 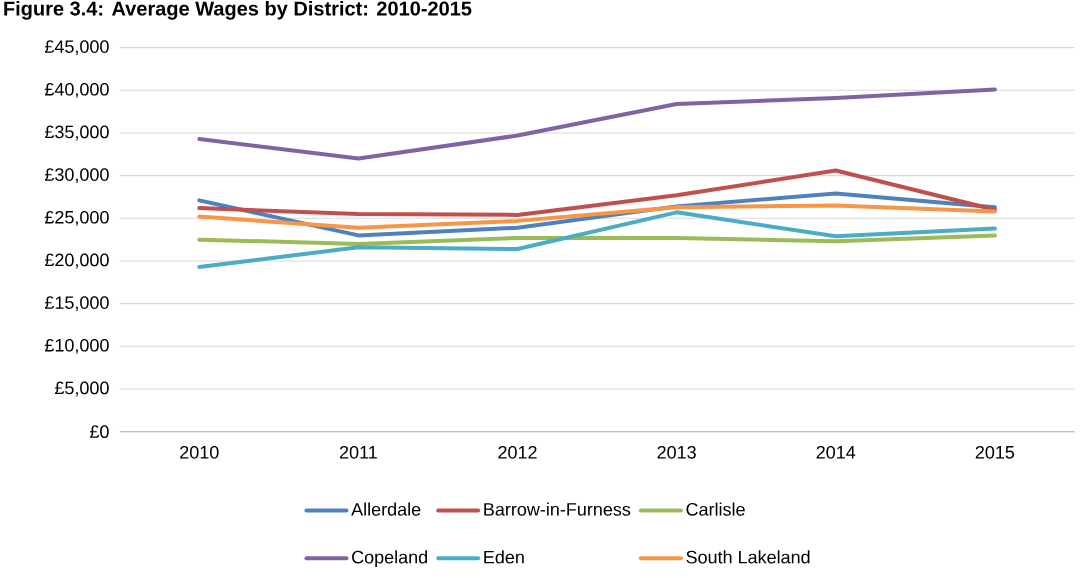 I want to click on x-tick-label: 2014, so click(x=836, y=452).